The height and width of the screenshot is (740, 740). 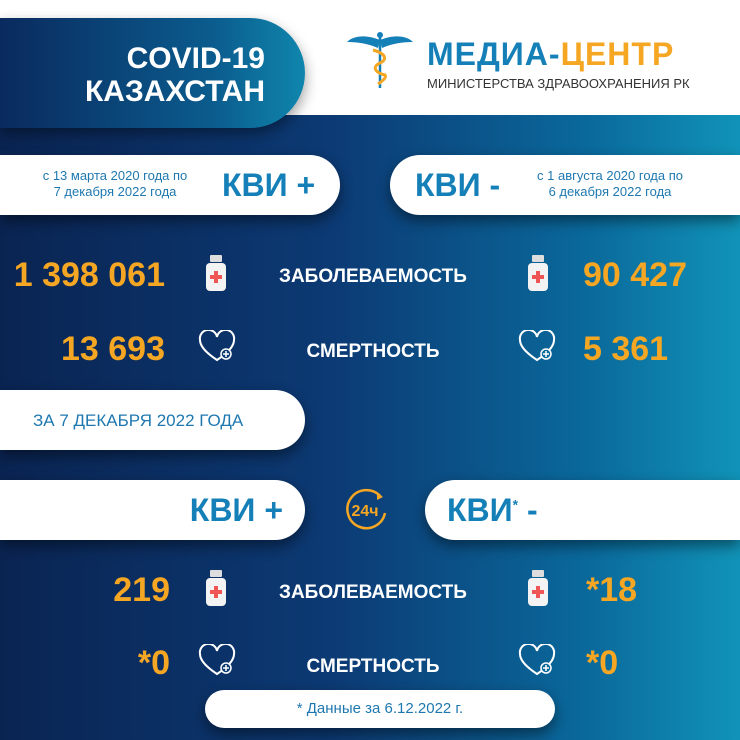 I want to click on daily-positive-header: КВИ +, so click(x=152, y=510).